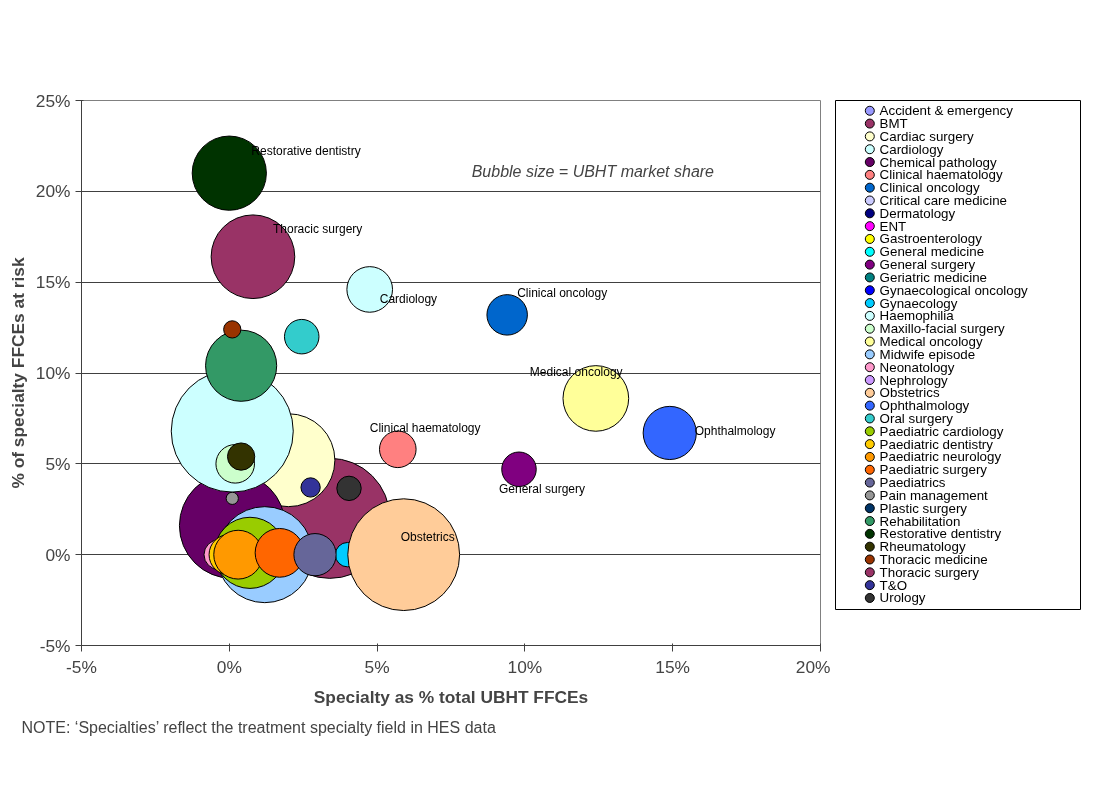 The image size is (1107, 805). I want to click on y-tick-label: 5%, so click(58, 463).